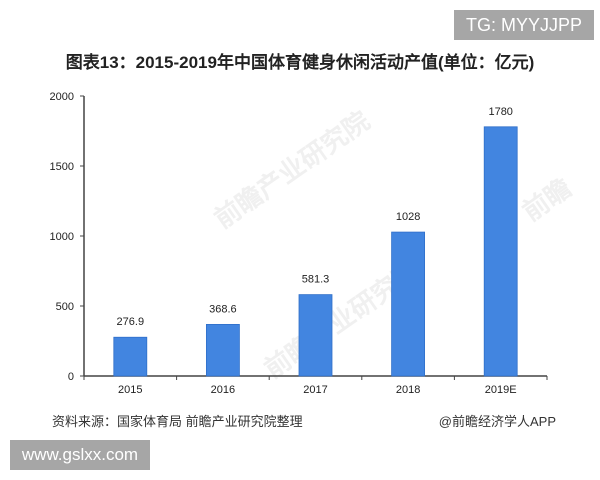  I want to click on bar-value-label: 581.3, so click(316, 280).